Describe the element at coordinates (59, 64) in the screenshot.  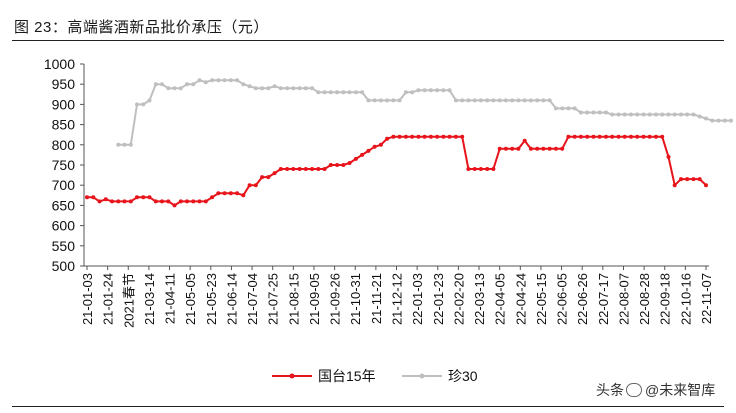
I see `y-tick-label: 1000` at that location.